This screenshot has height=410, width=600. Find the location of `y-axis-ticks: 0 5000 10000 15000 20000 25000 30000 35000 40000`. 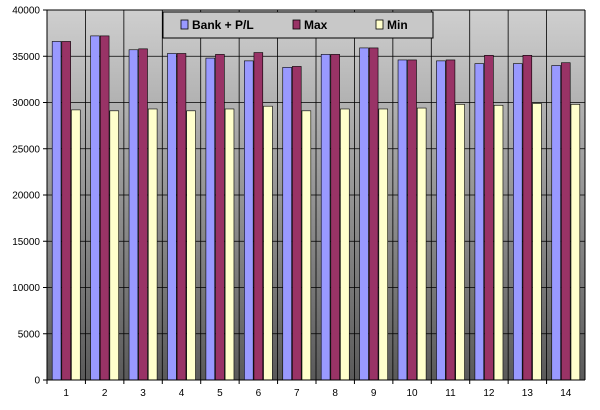

y-axis-ticks: 0 5000 10000 15000 20000 25000 30000 35000 40000 is located at coordinates (26, 196).